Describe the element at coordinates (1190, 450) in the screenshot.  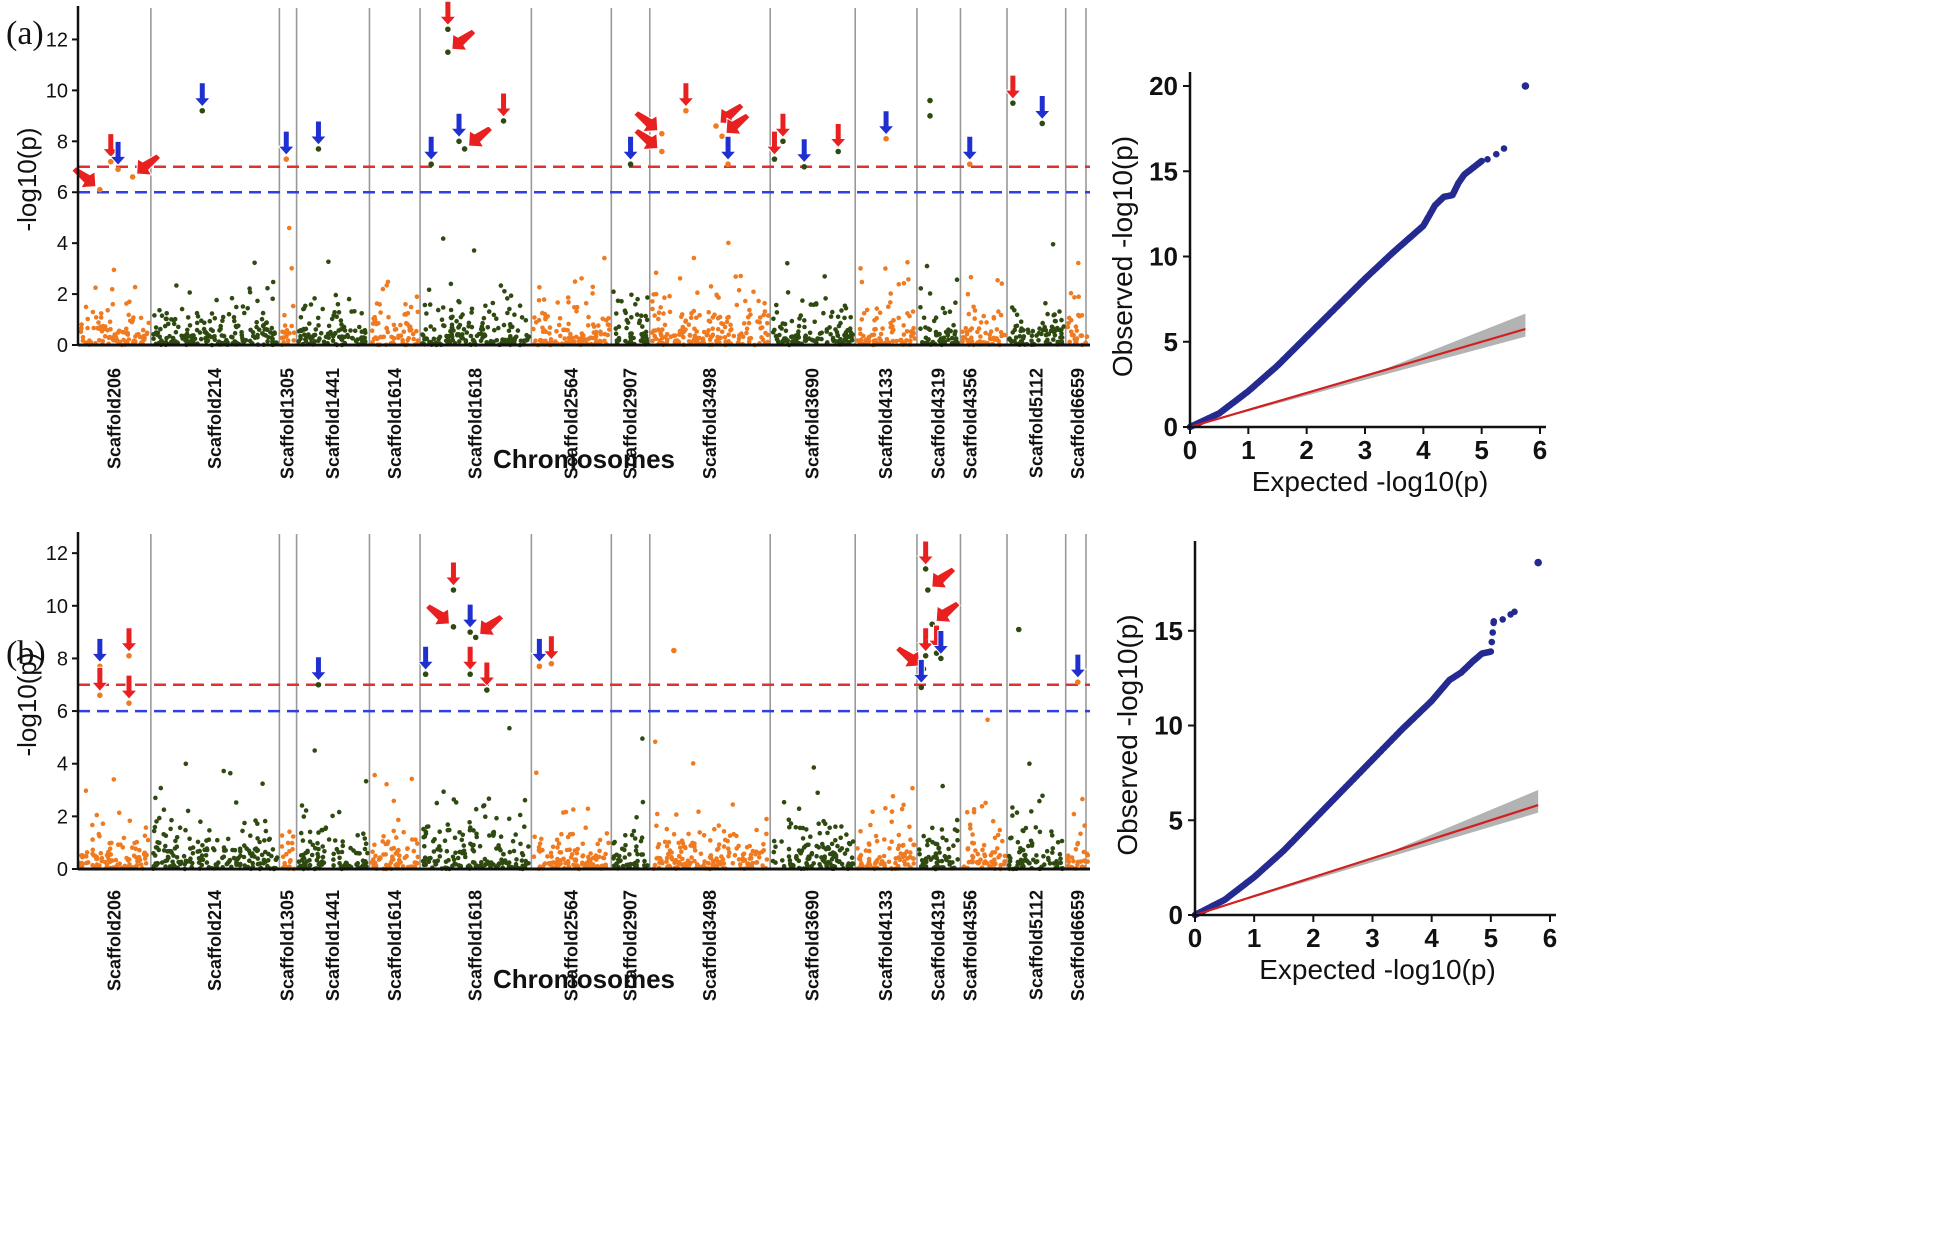
I see `x-tick-label: 0` at that location.